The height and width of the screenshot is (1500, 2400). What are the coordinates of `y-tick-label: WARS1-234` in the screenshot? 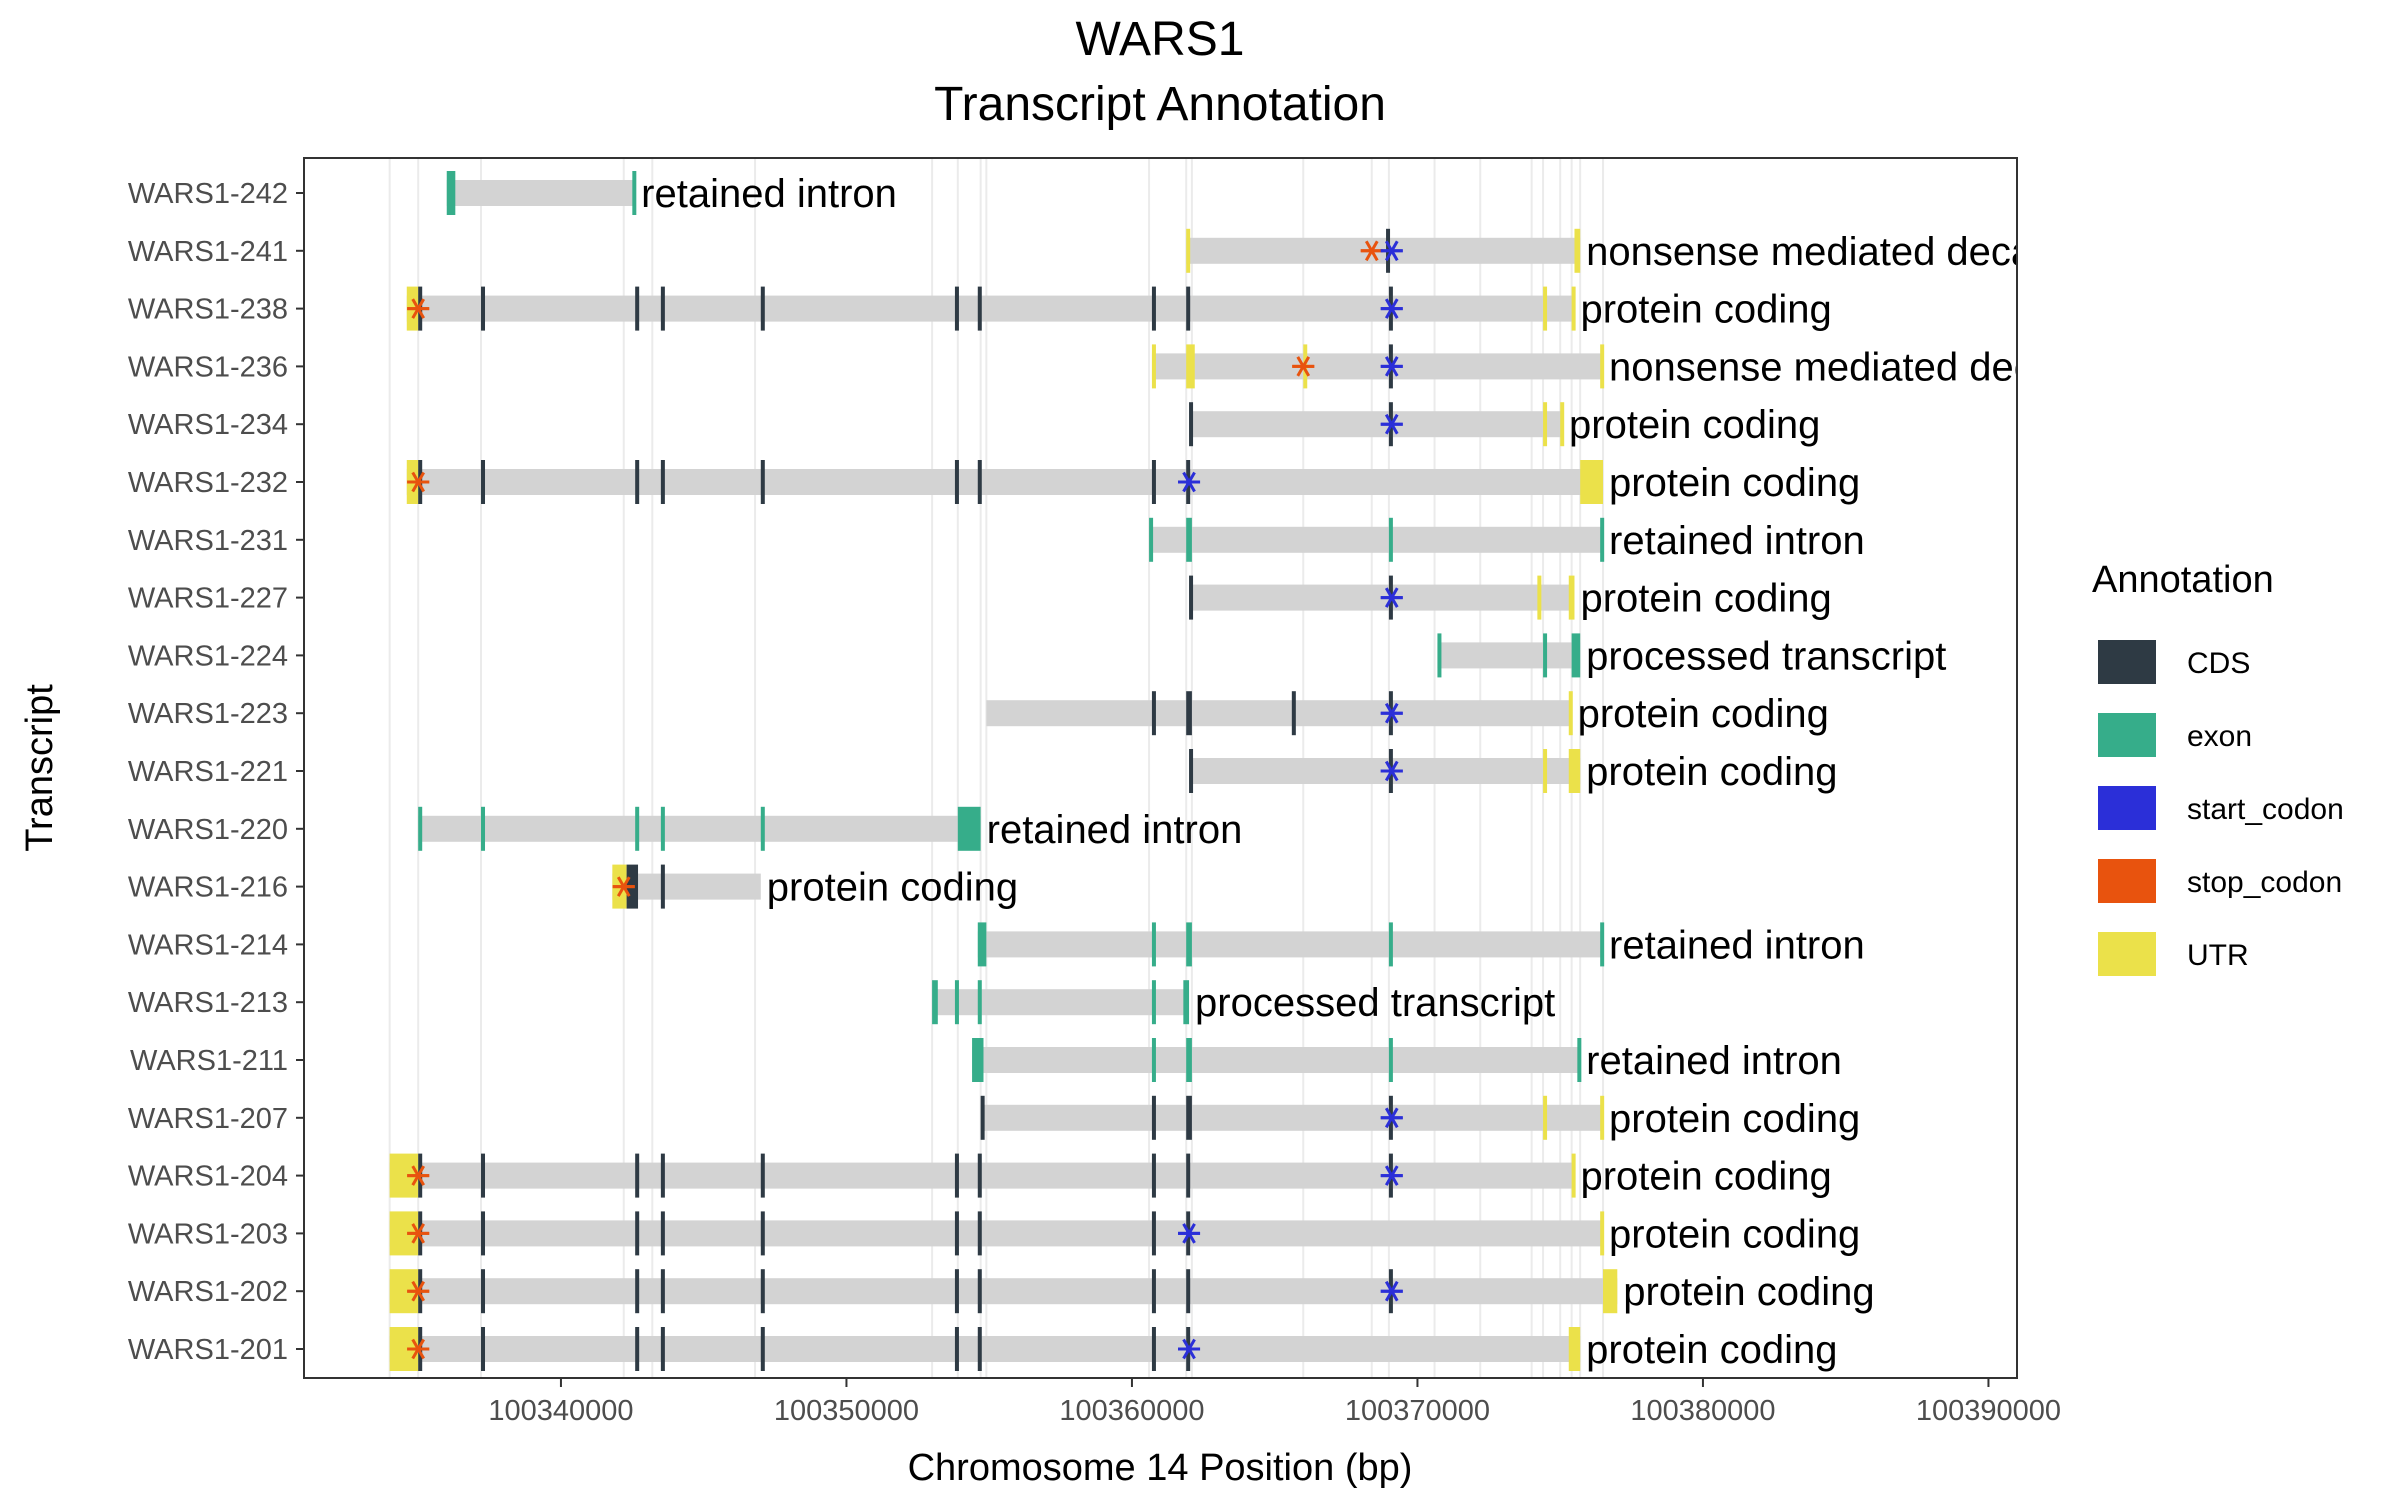 It's located at (208, 425).